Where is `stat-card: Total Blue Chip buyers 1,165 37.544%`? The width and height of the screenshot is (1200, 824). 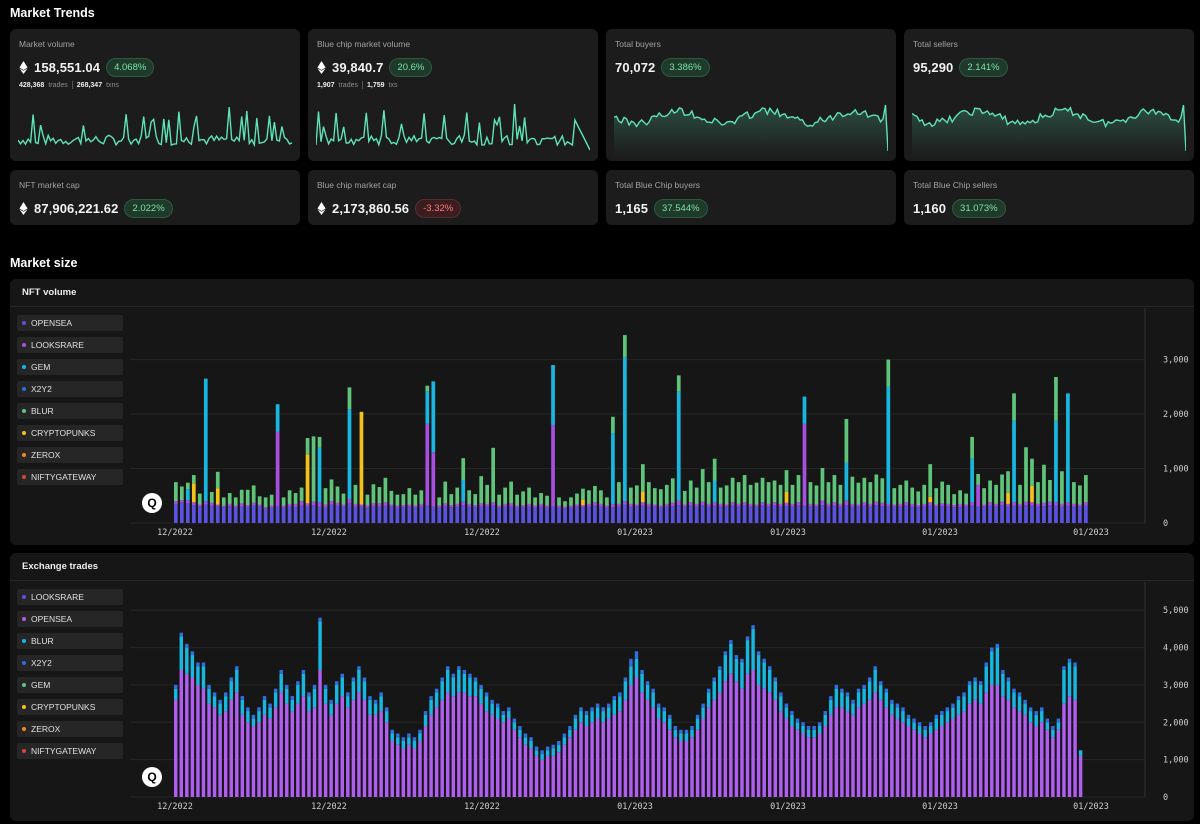 stat-card: Total Blue Chip buyers 1,165 37.544% is located at coordinates (751, 197).